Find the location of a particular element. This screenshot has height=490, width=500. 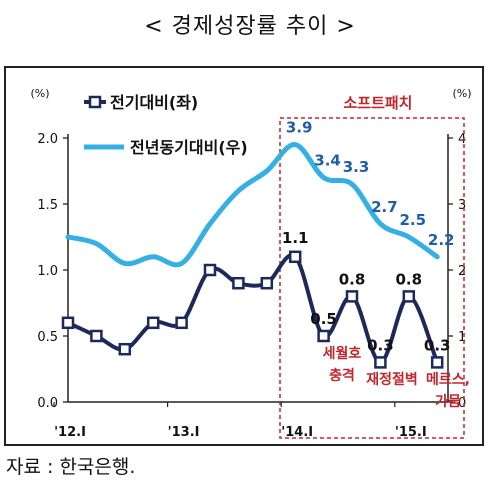

x-tick-label: '14.I is located at coordinates (297, 432).